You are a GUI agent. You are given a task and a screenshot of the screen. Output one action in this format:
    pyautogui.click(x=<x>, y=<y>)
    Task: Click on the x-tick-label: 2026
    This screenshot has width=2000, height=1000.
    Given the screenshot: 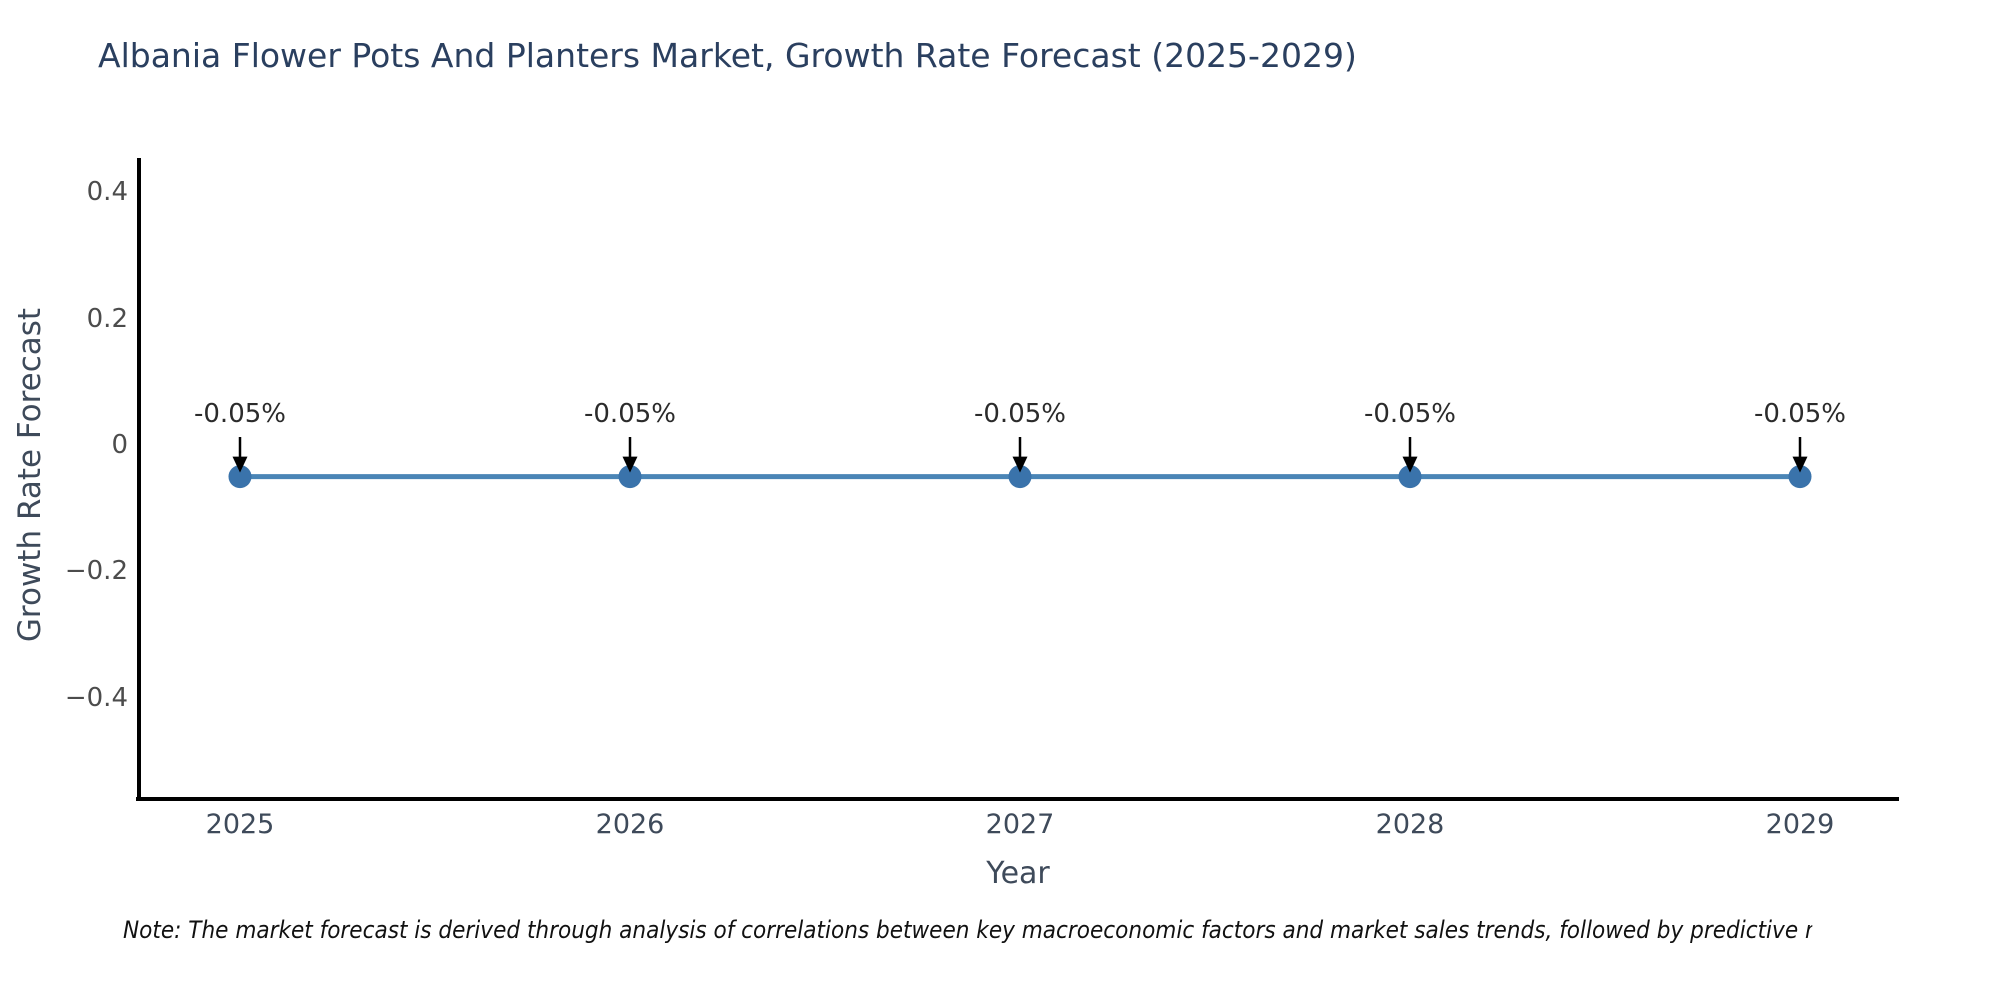 What is the action you would take?
    pyautogui.click(x=630, y=824)
    